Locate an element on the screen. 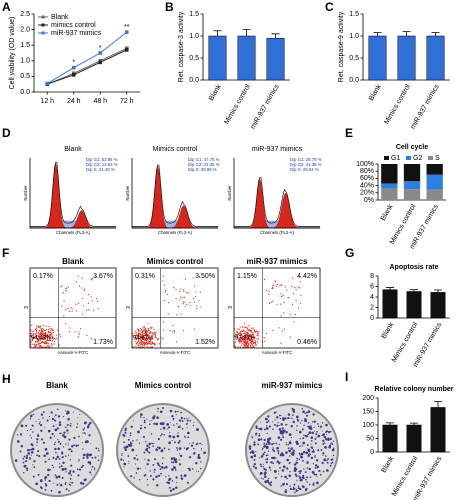  bar is located at coordinates (217, 58).